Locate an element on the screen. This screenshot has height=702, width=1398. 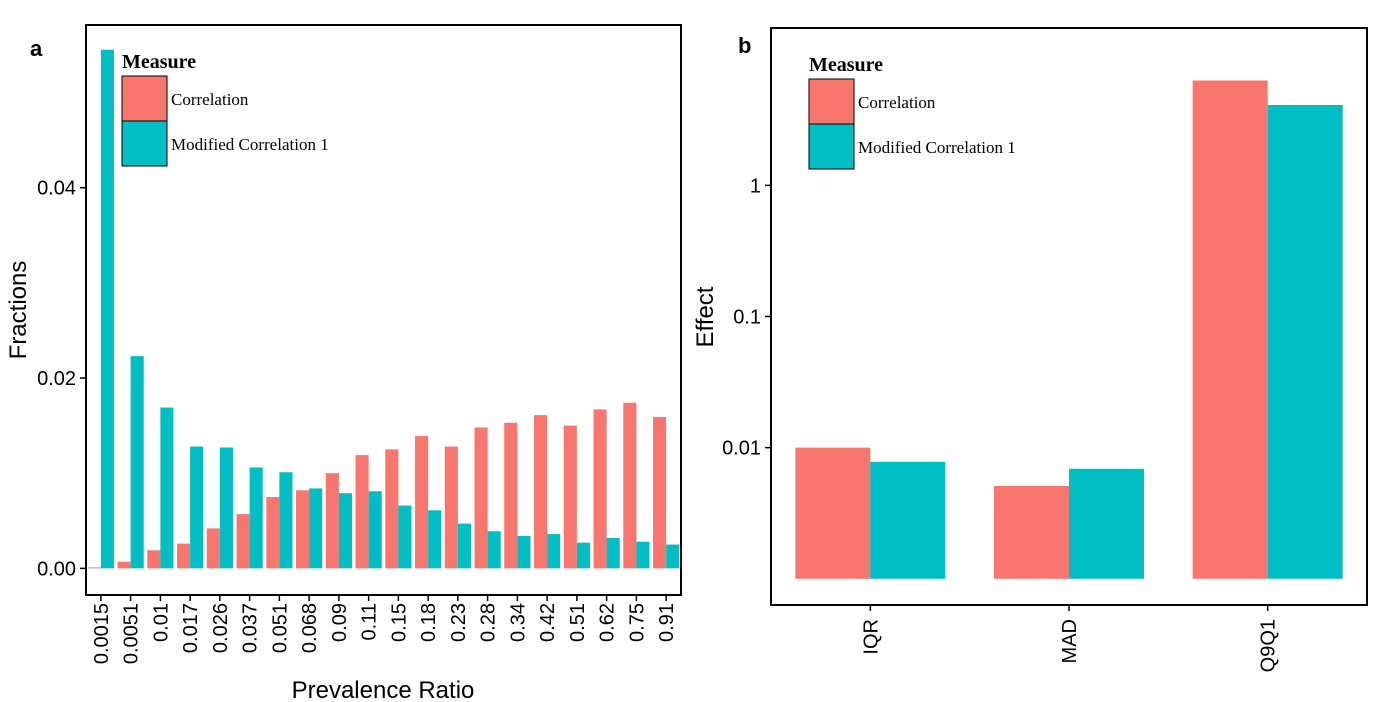
panel-a-y-axis-title: Fractions is located at coordinates (18, 310).